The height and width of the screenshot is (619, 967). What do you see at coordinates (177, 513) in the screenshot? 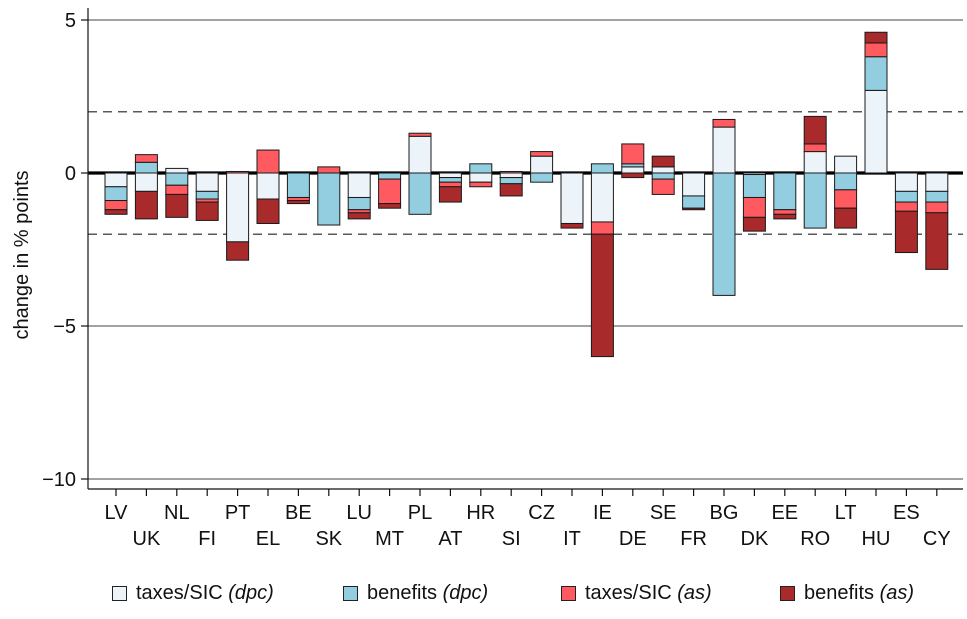
I see `x-tick-label: NL` at bounding box center [177, 513].